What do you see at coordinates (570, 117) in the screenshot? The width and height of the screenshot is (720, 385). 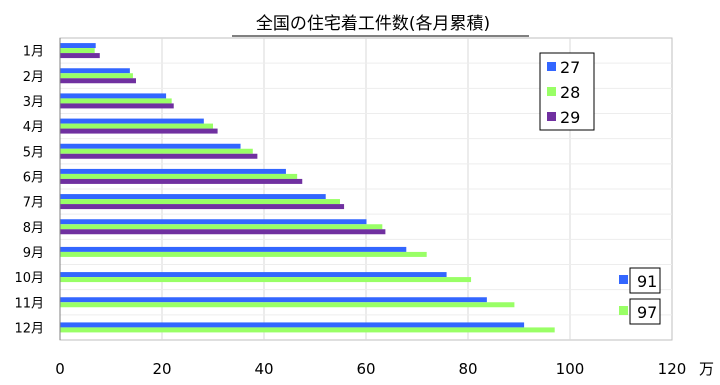 I see `legend-label-29: 29` at bounding box center [570, 117].